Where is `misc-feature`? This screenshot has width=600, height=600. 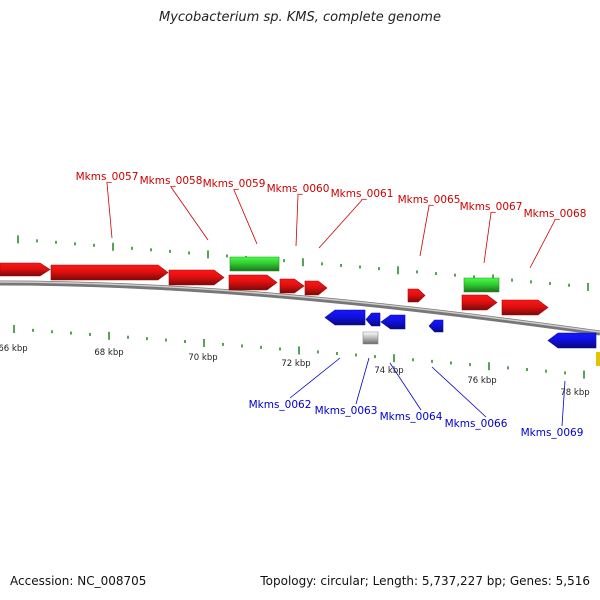
misc-feature is located at coordinates (598, 359).